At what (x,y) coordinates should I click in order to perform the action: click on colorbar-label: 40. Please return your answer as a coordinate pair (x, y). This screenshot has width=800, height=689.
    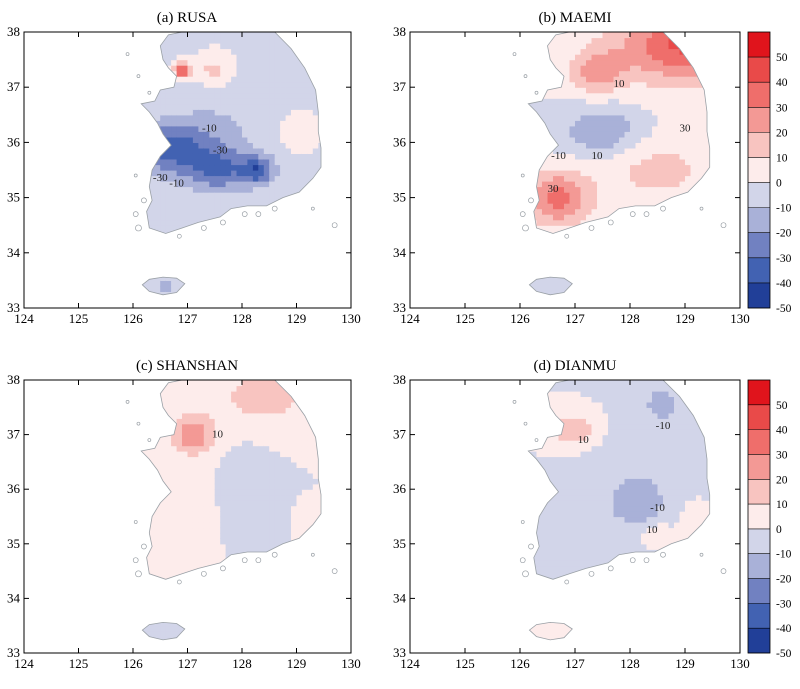
    Looking at the image, I should click on (782, 431).